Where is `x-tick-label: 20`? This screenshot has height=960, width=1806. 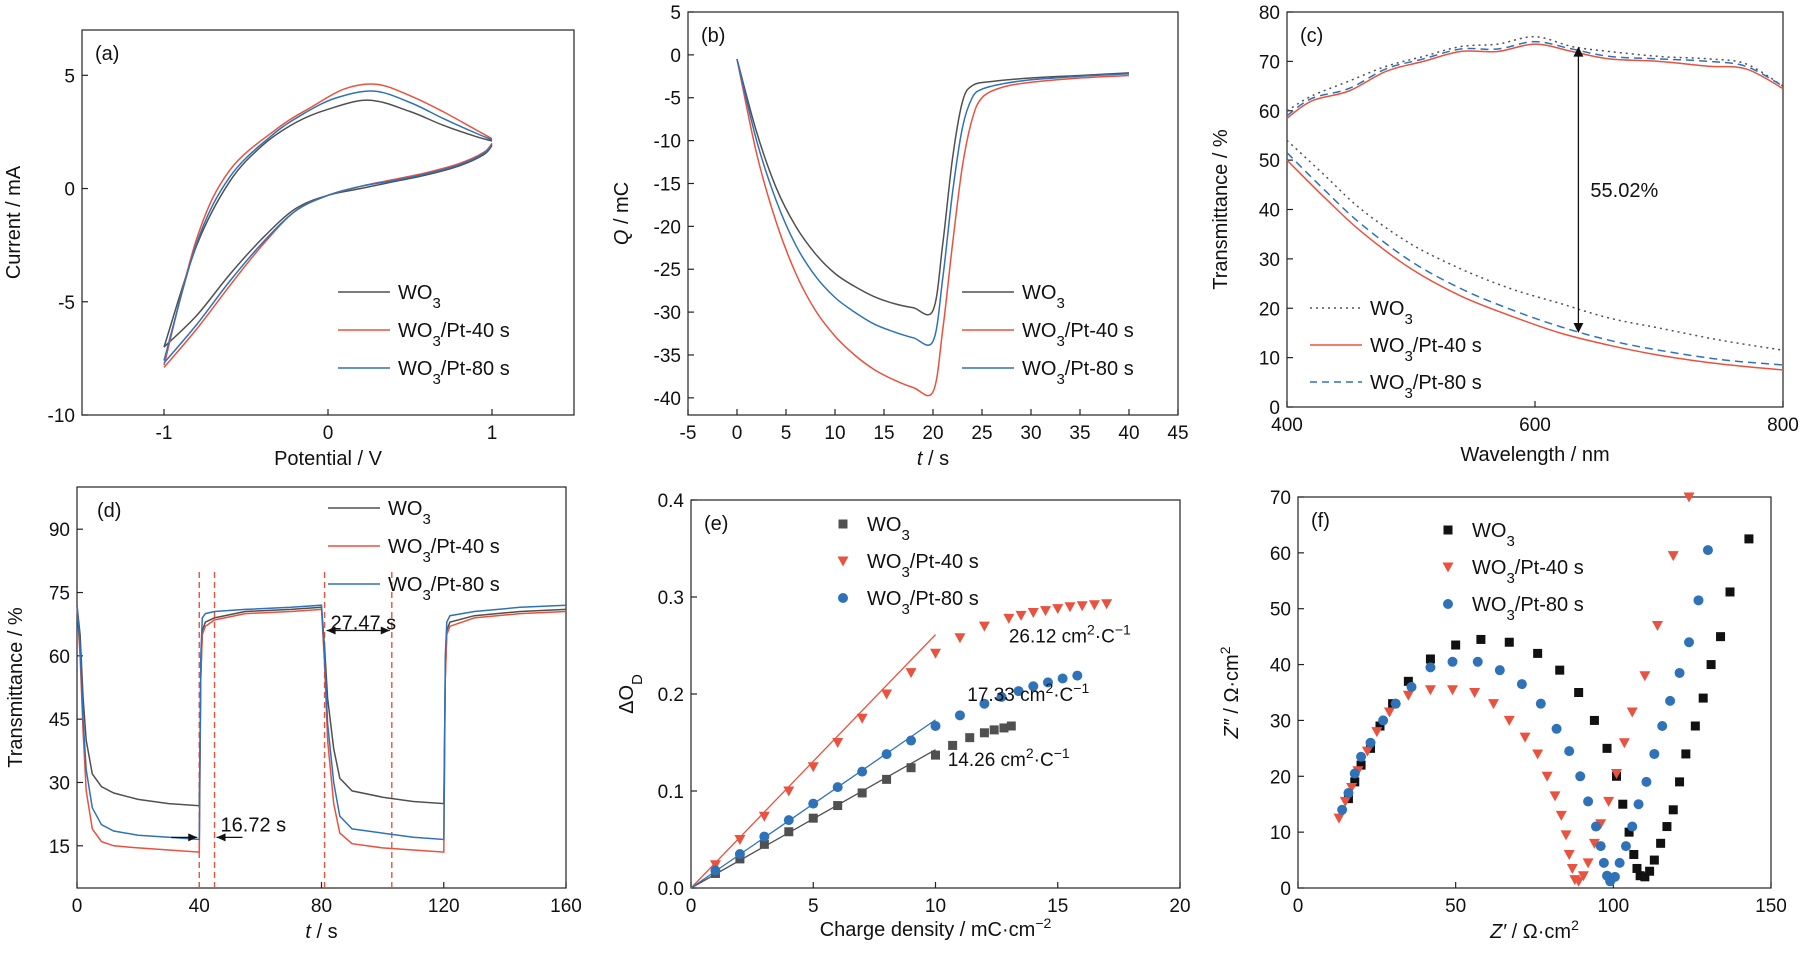 x-tick-label: 20 is located at coordinates (1179, 906).